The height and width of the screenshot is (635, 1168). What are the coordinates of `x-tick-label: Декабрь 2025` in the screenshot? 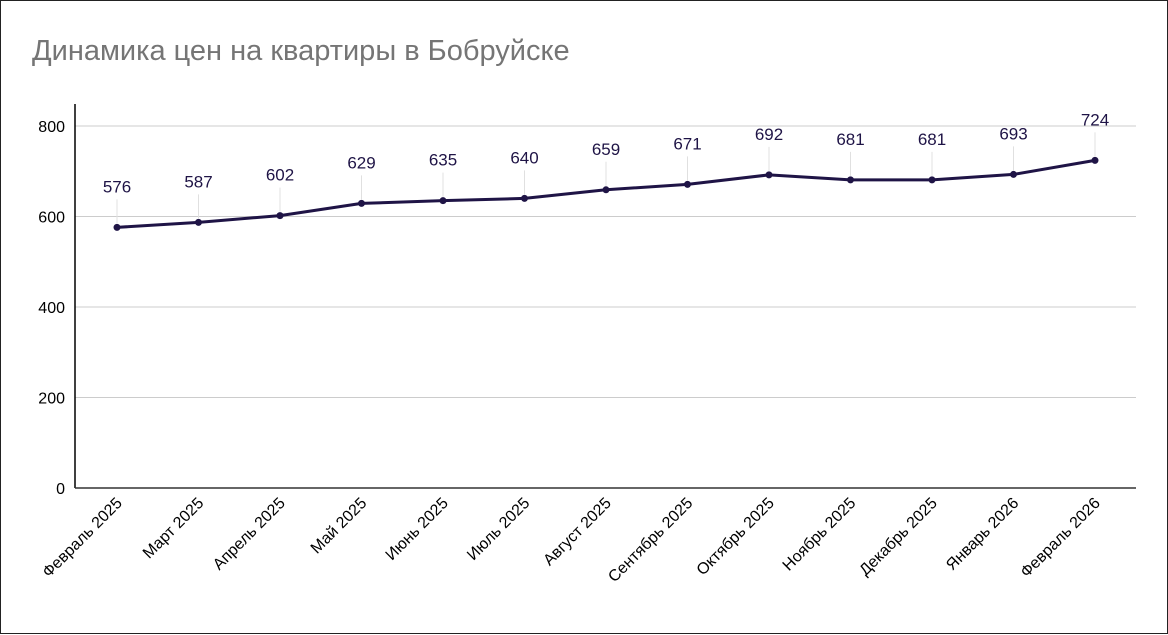 It's located at (898, 537).